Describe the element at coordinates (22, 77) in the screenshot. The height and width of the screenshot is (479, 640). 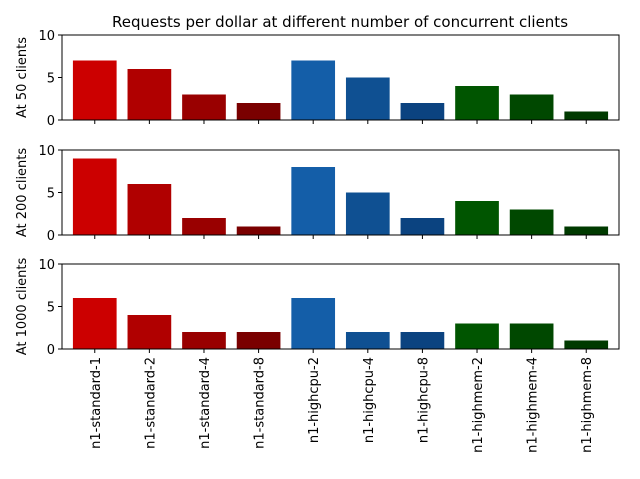
I see `y-axis-label: At 50 clients` at that location.